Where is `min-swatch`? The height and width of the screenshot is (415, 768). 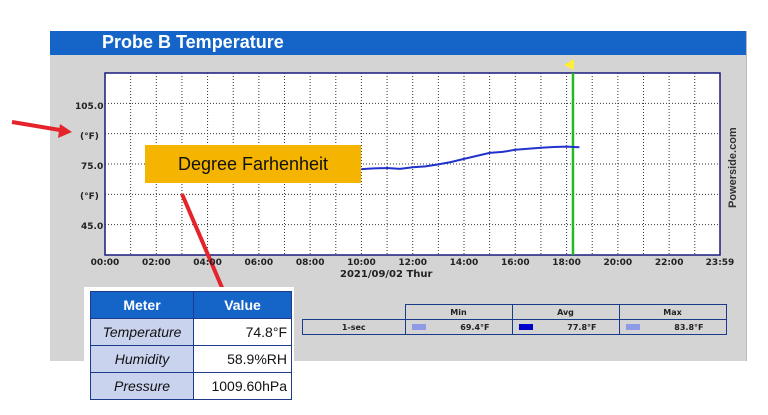 min-swatch is located at coordinates (418, 327).